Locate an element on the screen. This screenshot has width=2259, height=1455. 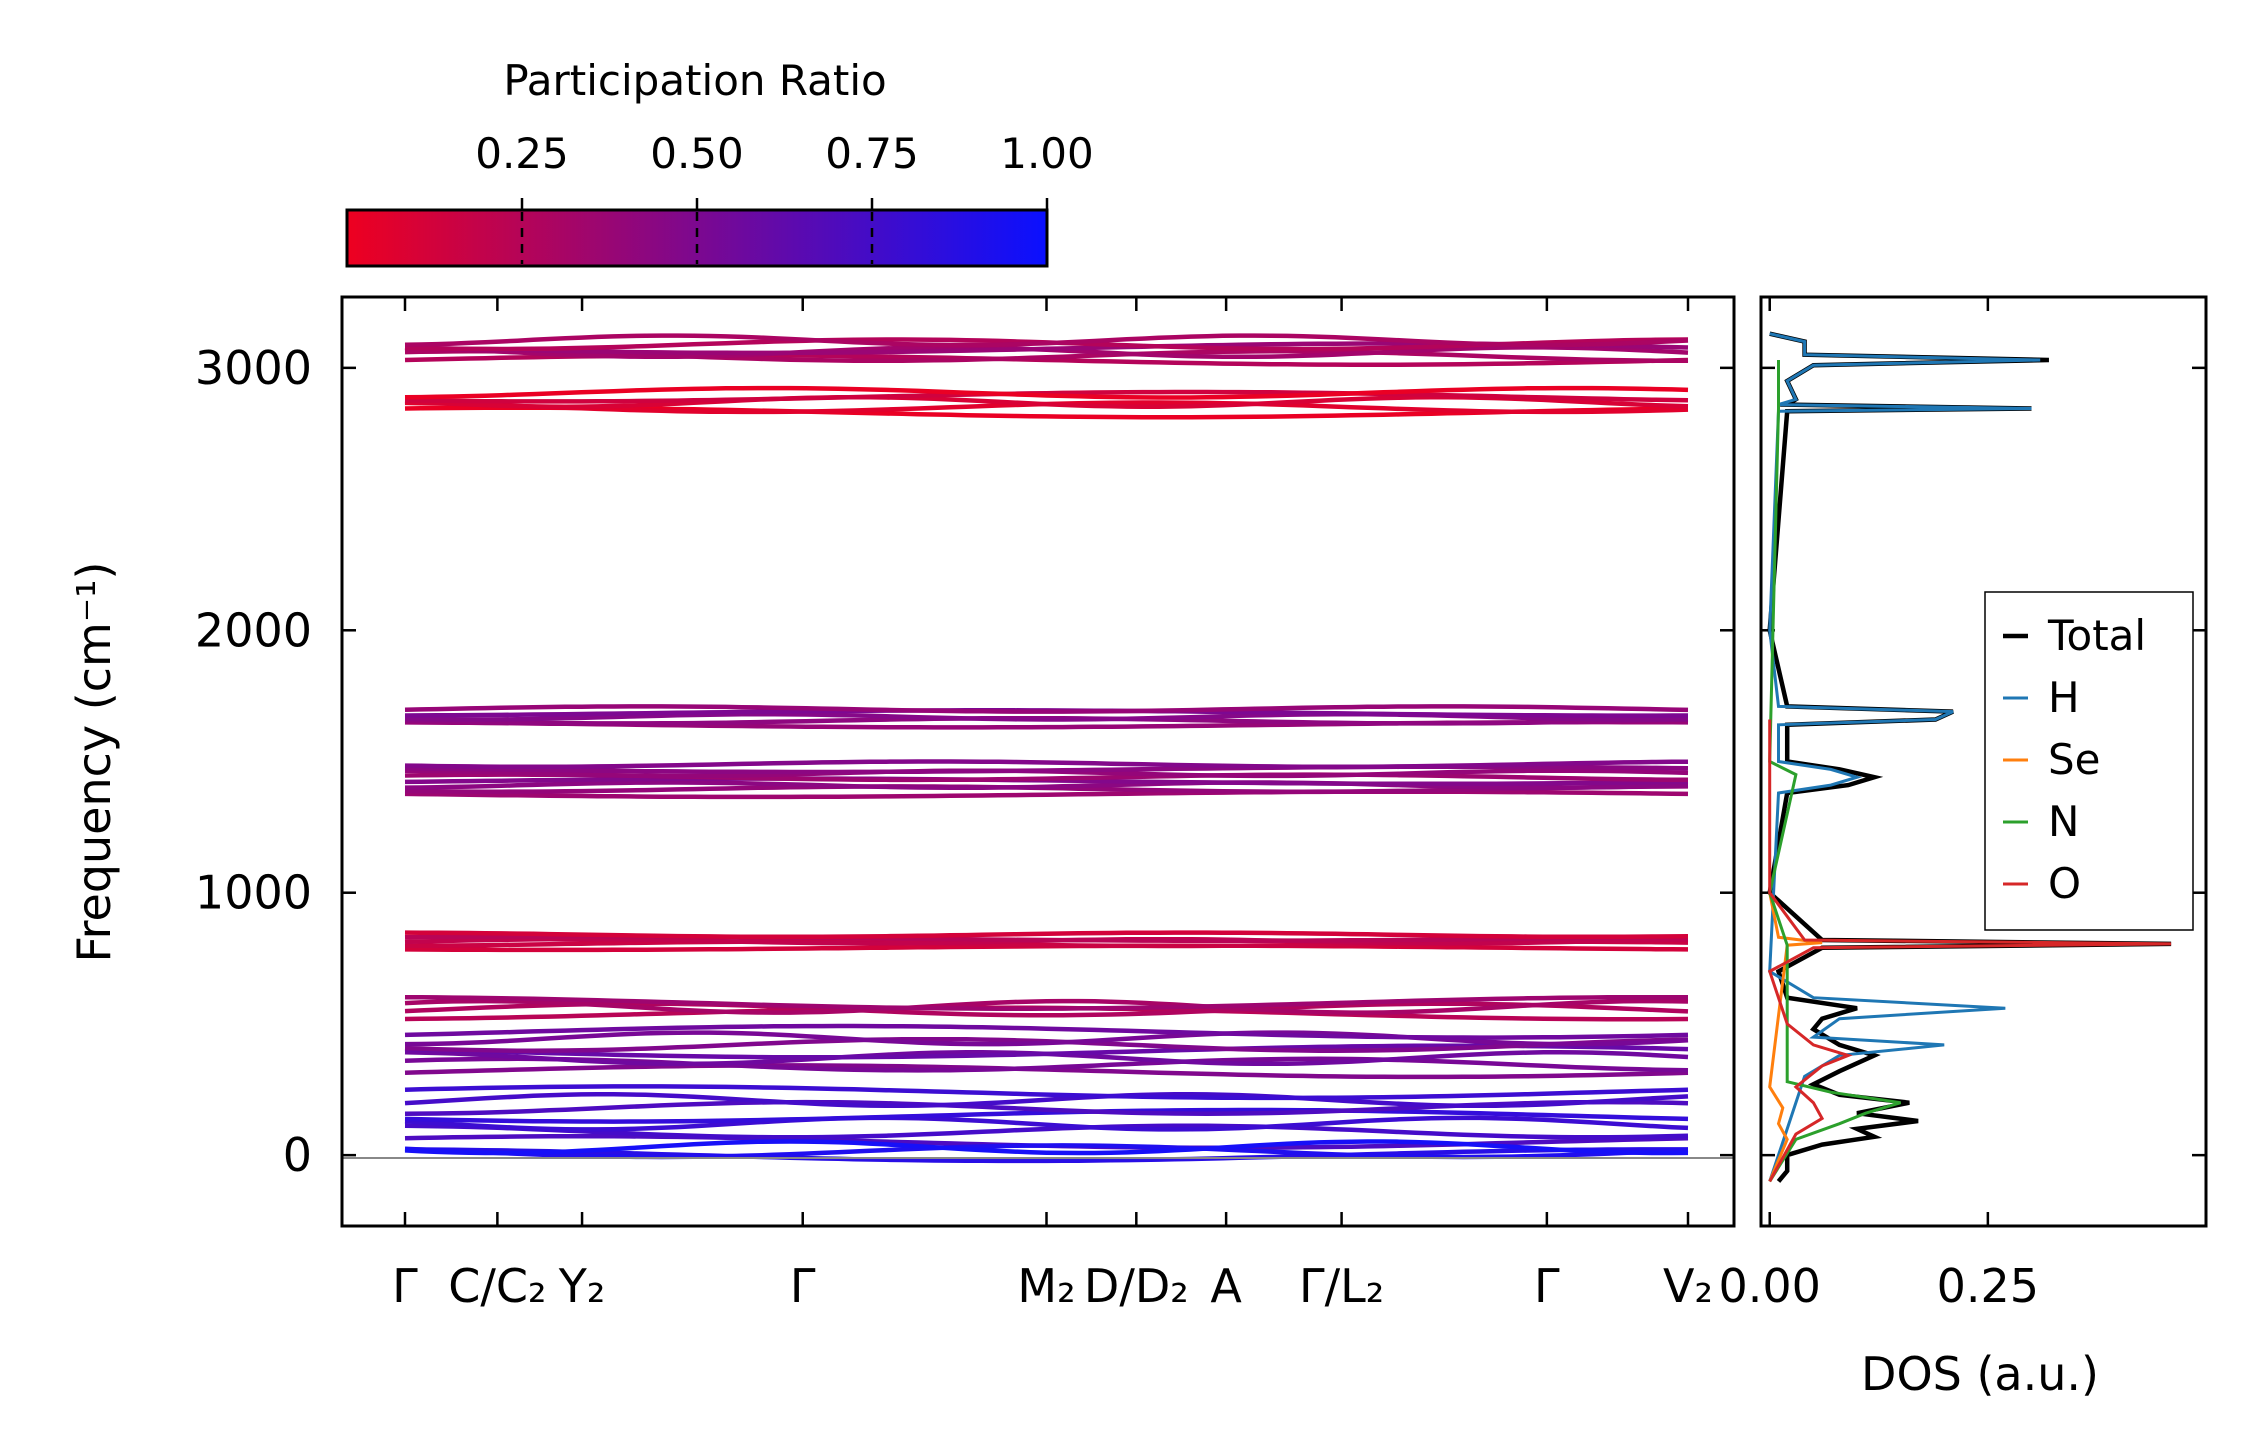
legend-label: Total is located at coordinates (2096, 635).